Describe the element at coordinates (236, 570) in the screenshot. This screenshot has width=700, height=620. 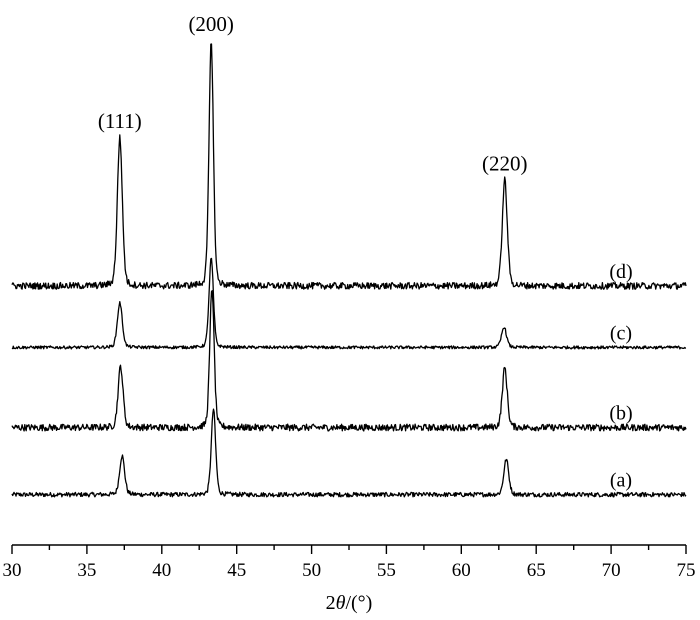
I see `x-tick-label: 45` at that location.